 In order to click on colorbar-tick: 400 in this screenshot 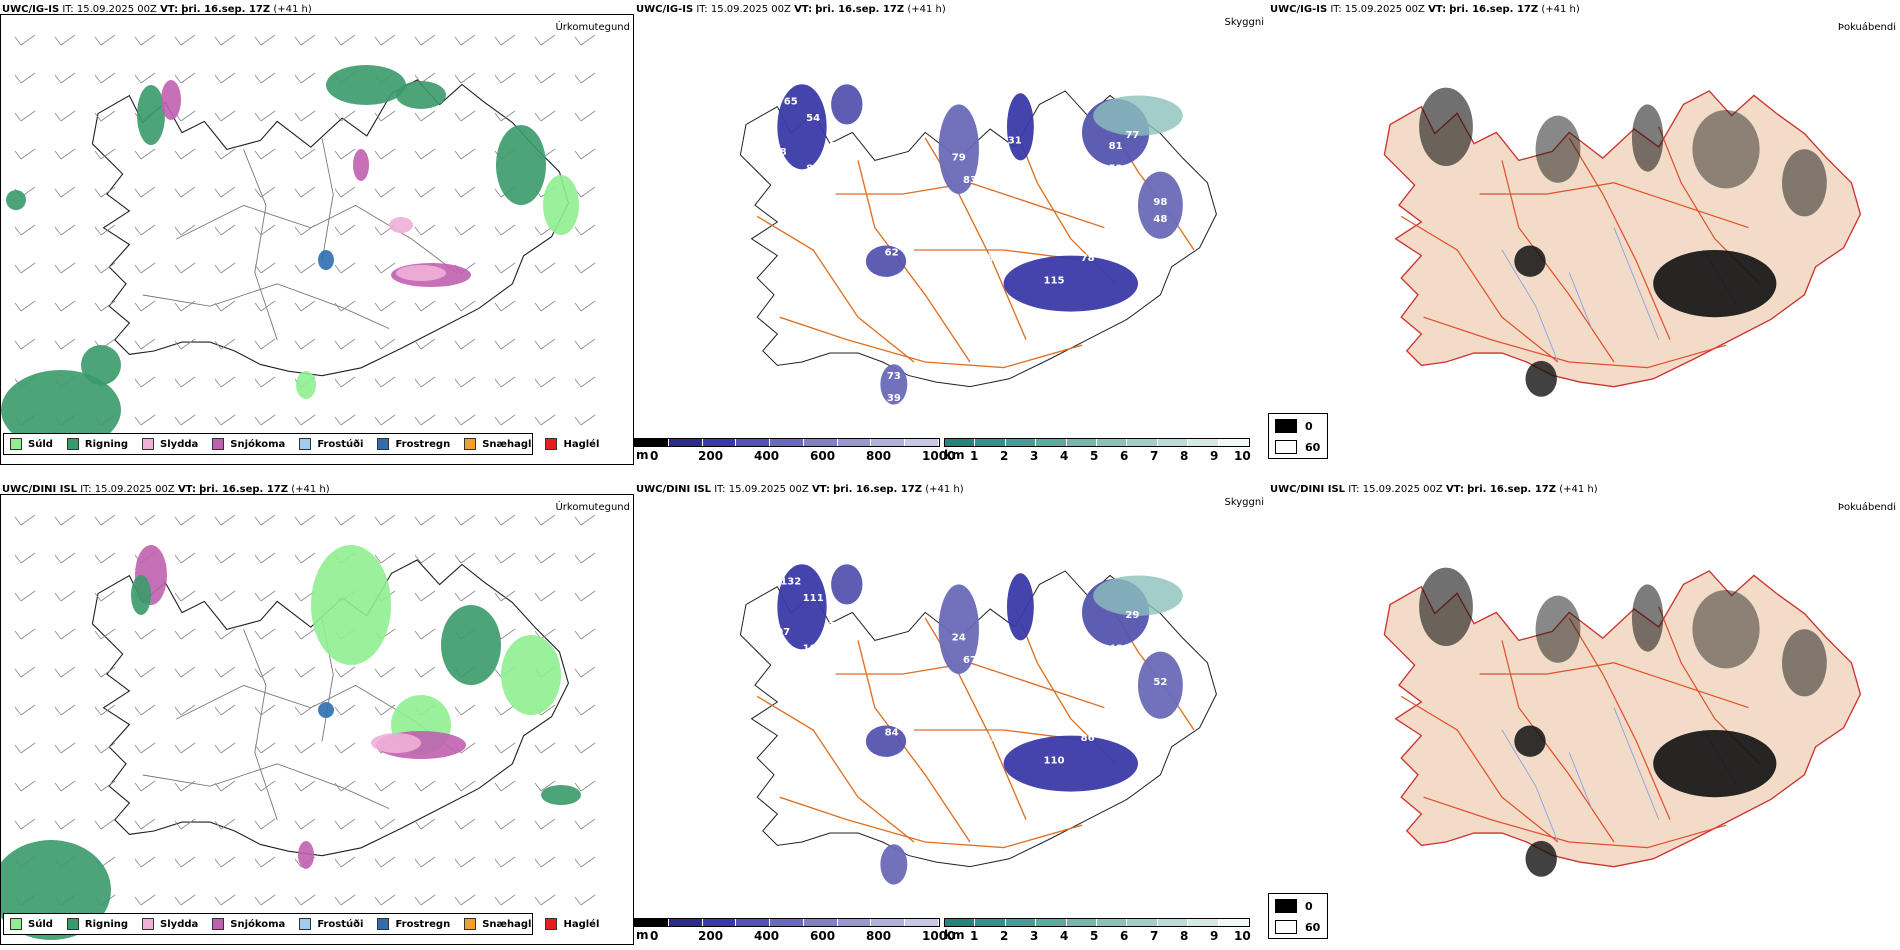, I will do `click(767, 456)`.